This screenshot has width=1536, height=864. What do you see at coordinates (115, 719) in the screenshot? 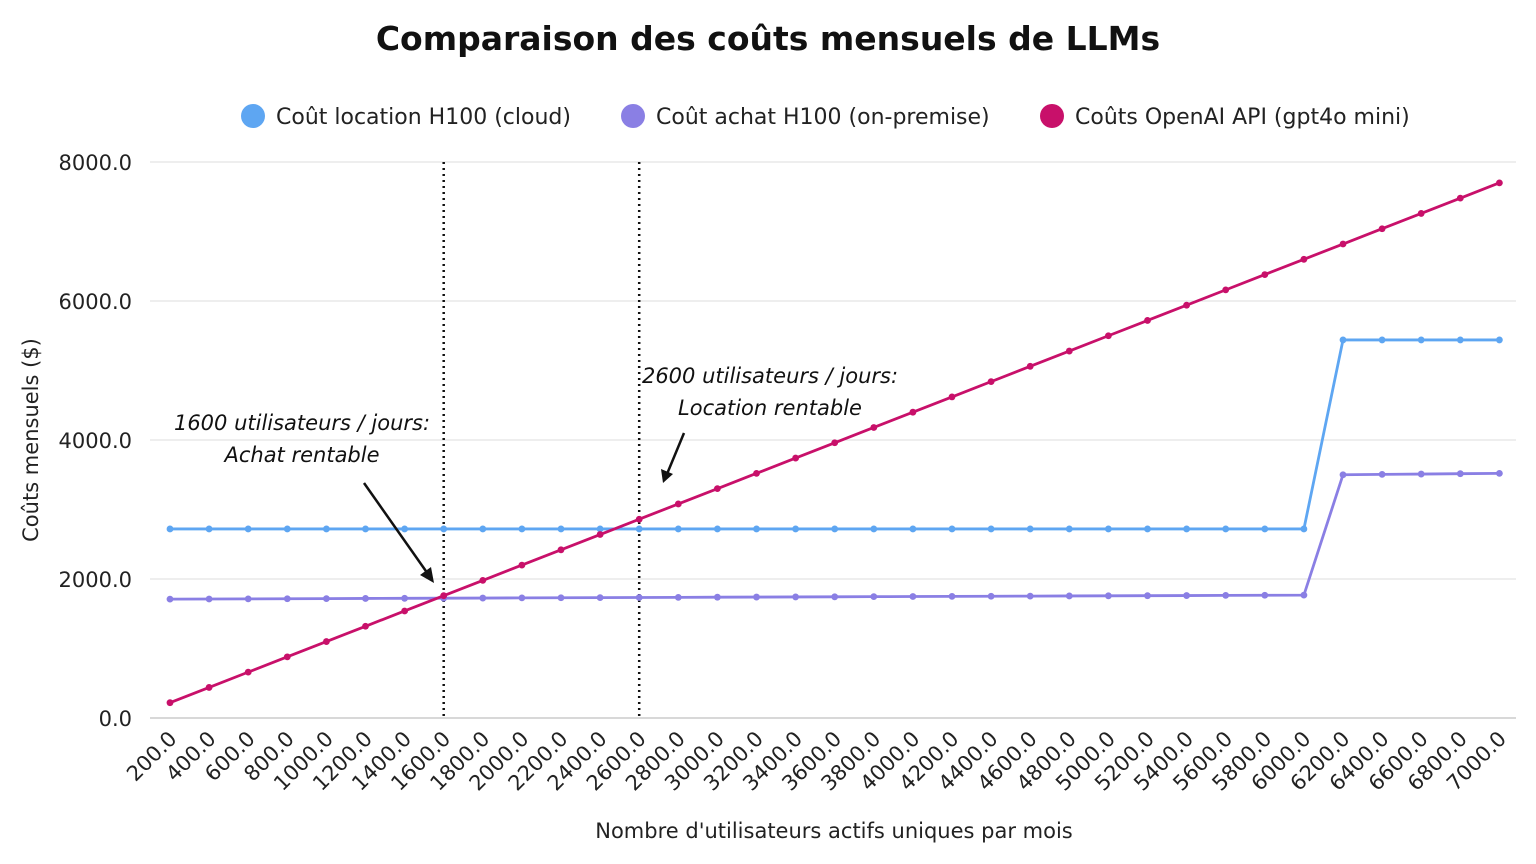
I see `y-tick-label: 0.0` at bounding box center [115, 719].